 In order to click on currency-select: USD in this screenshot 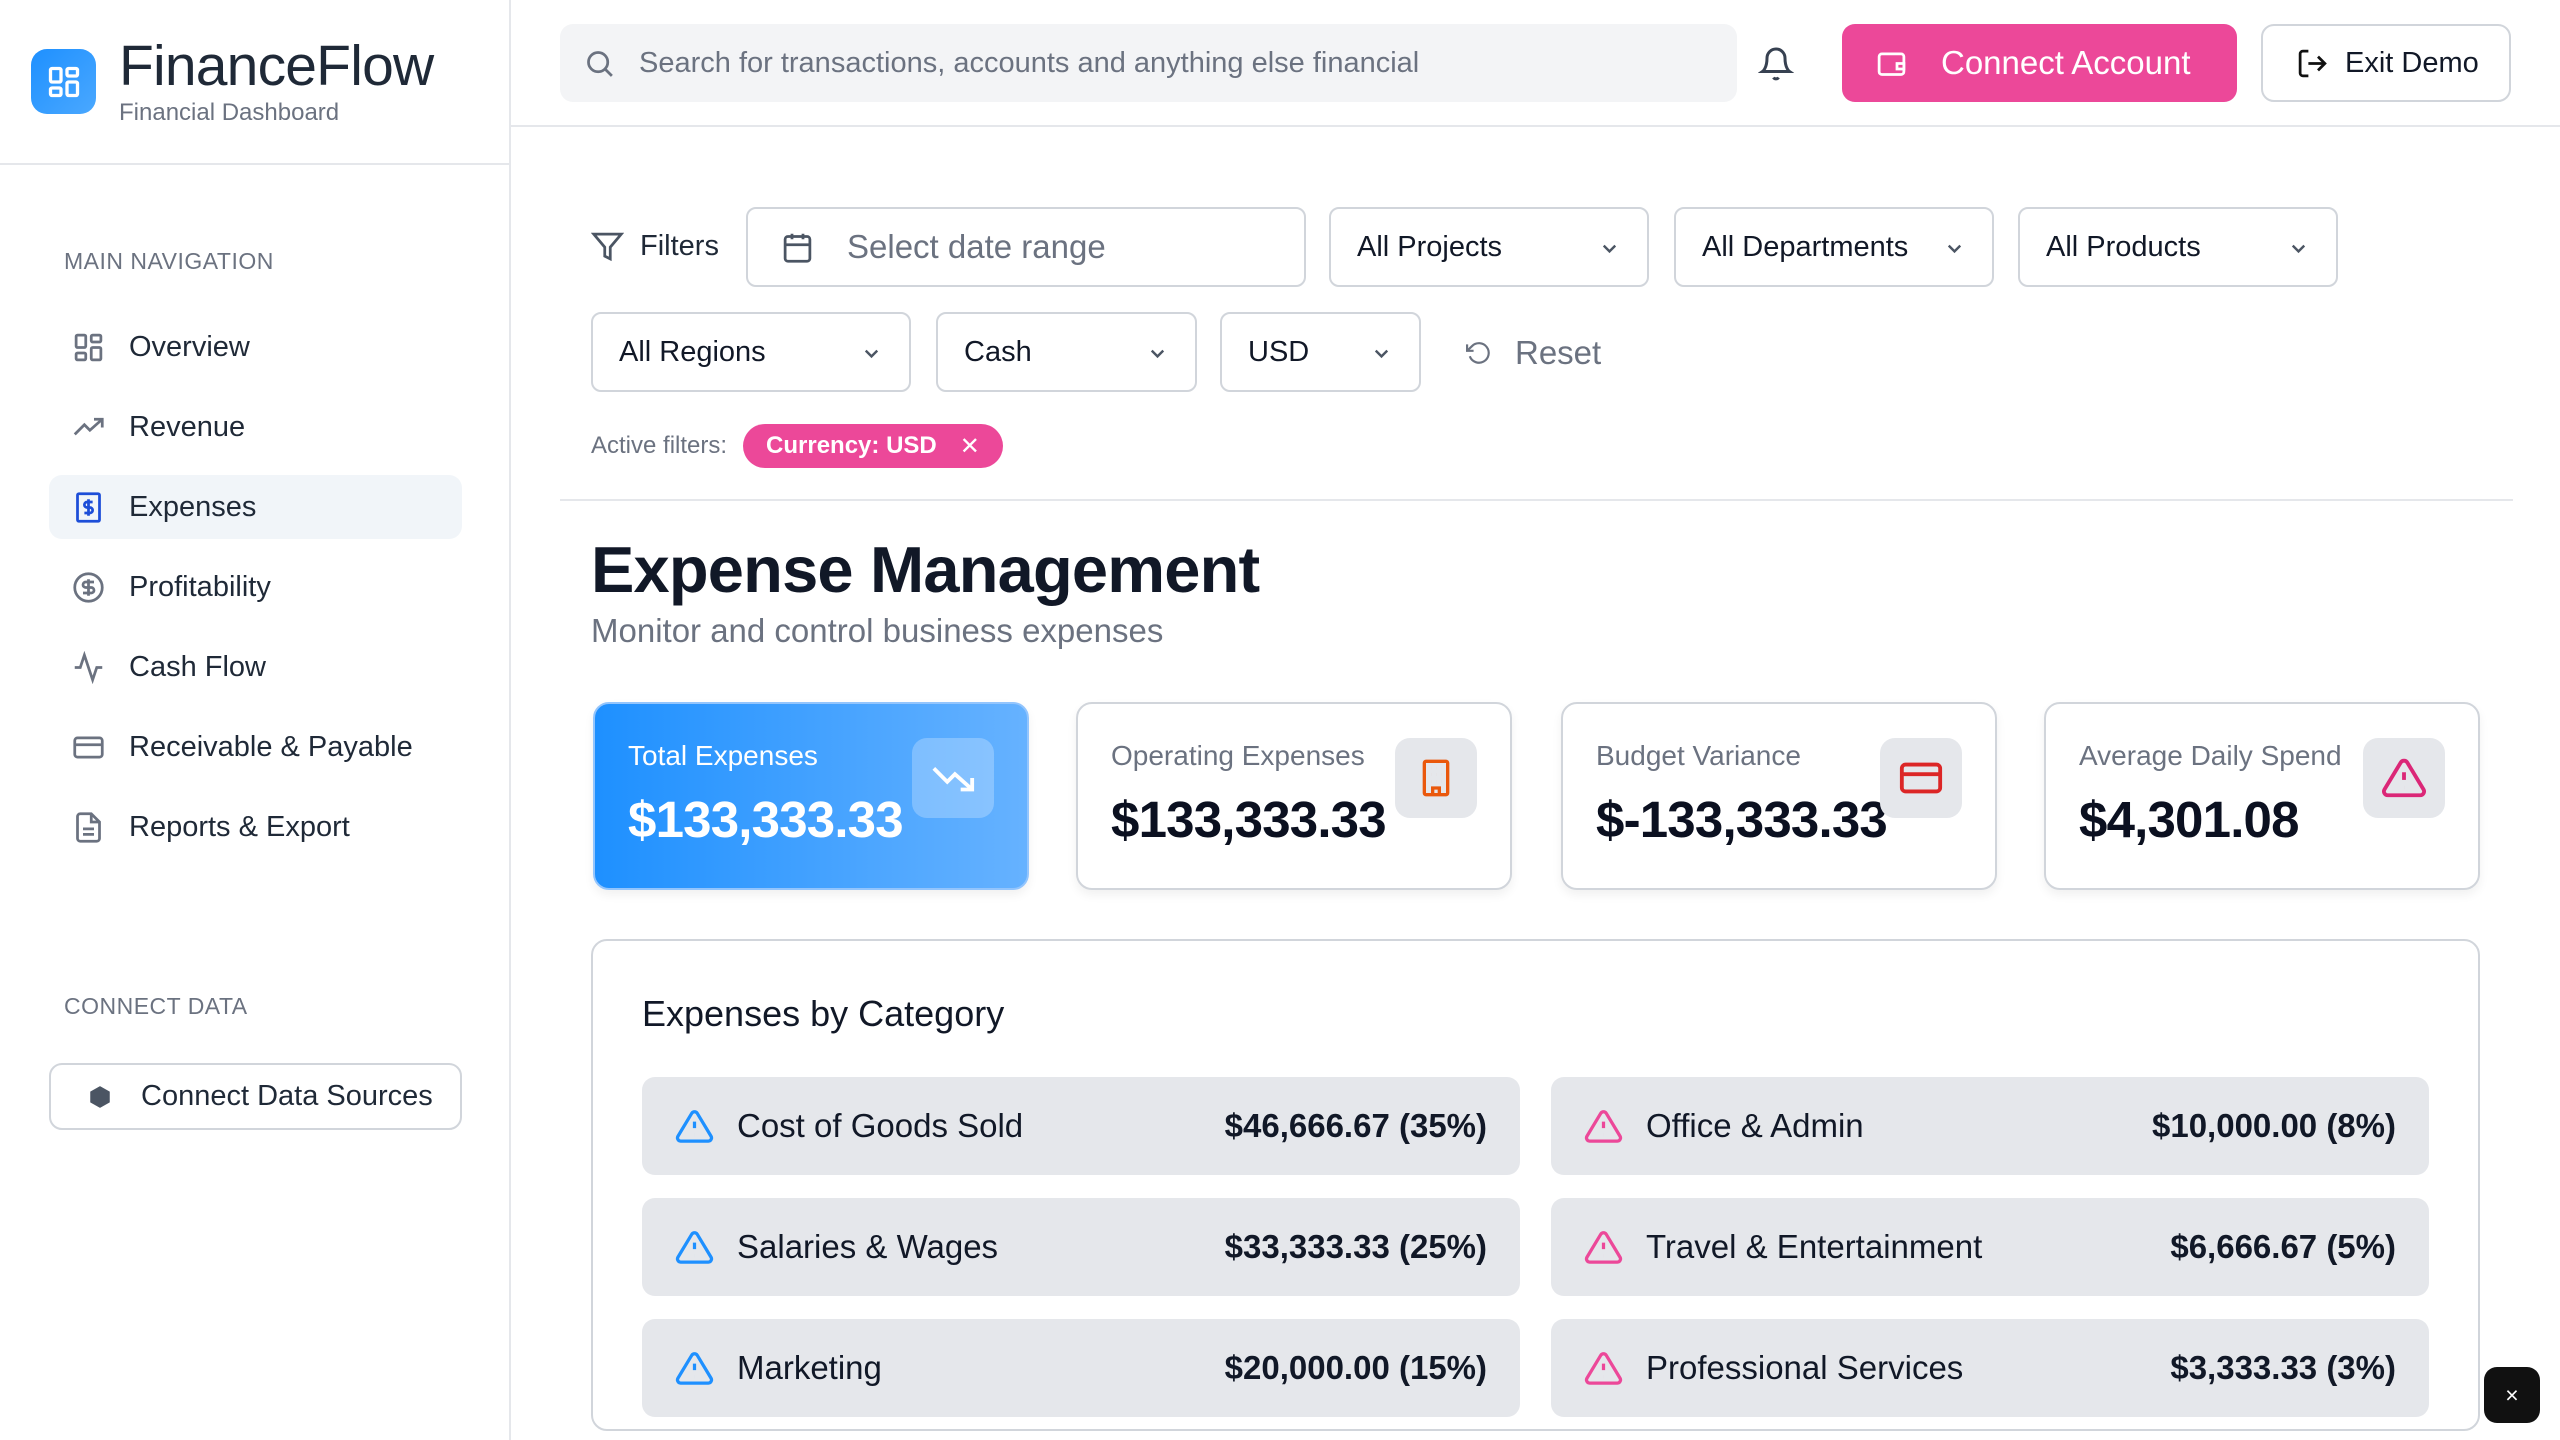, I will do `click(1320, 352)`.